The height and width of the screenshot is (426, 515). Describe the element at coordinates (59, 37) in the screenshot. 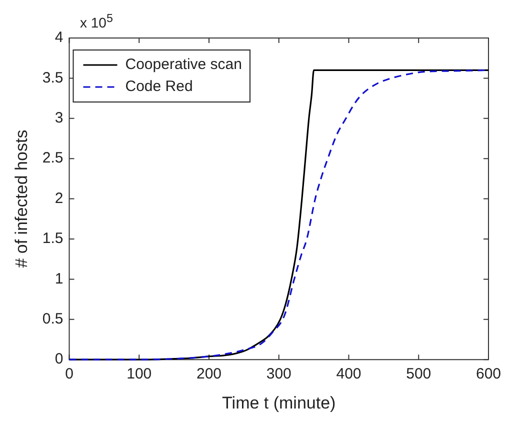

I see `y-tick-label: 4` at that location.